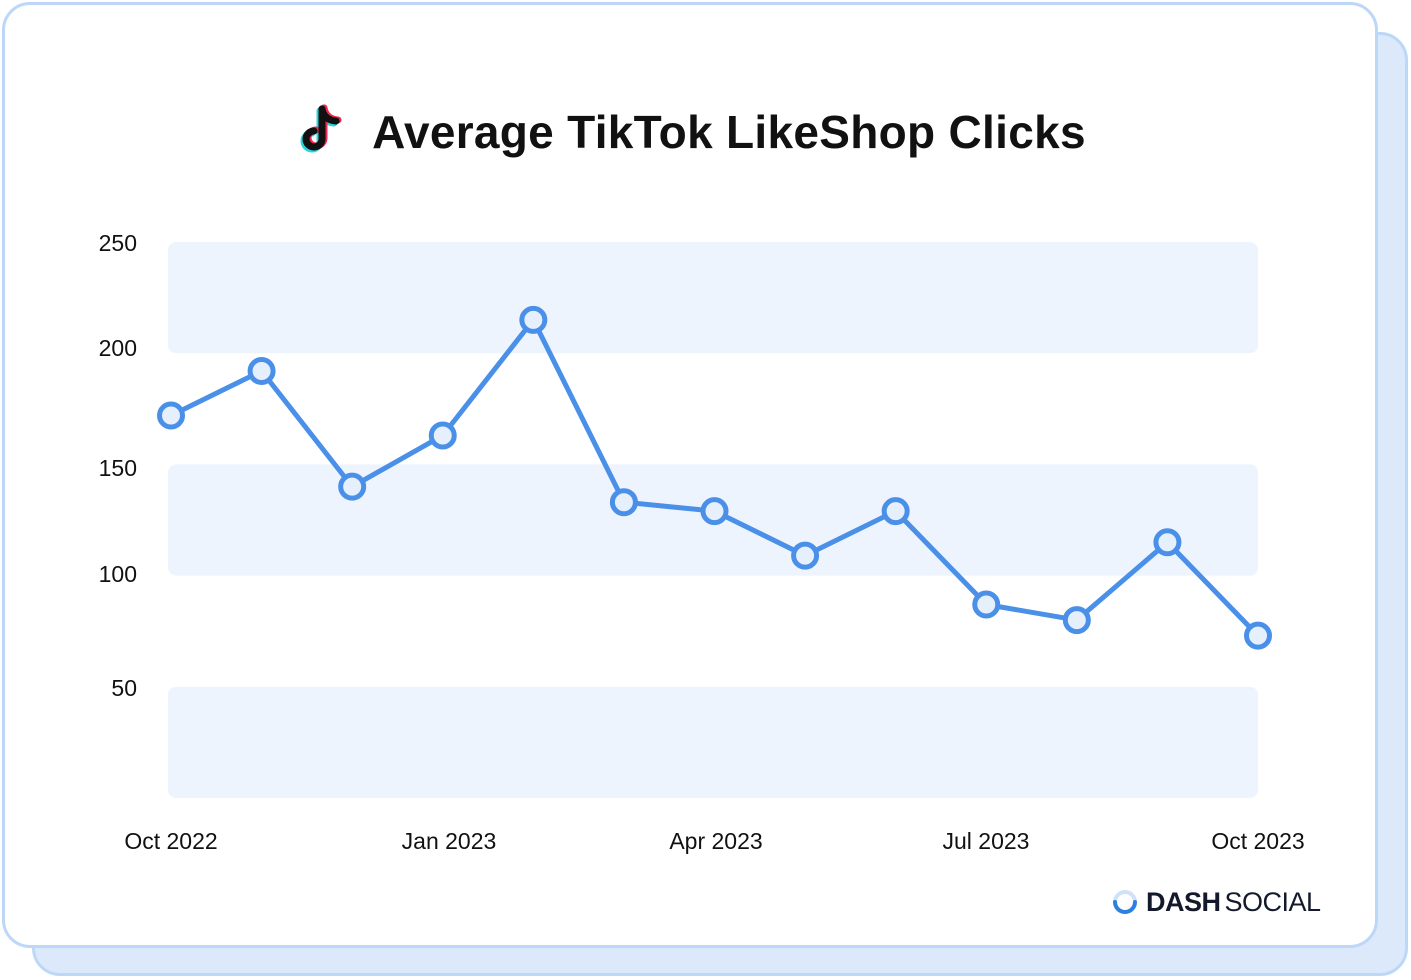 The width and height of the screenshot is (1411, 980). Describe the element at coordinates (729, 132) in the screenshot. I see `chart-title: Average TikTok LikeShop Clicks` at that location.